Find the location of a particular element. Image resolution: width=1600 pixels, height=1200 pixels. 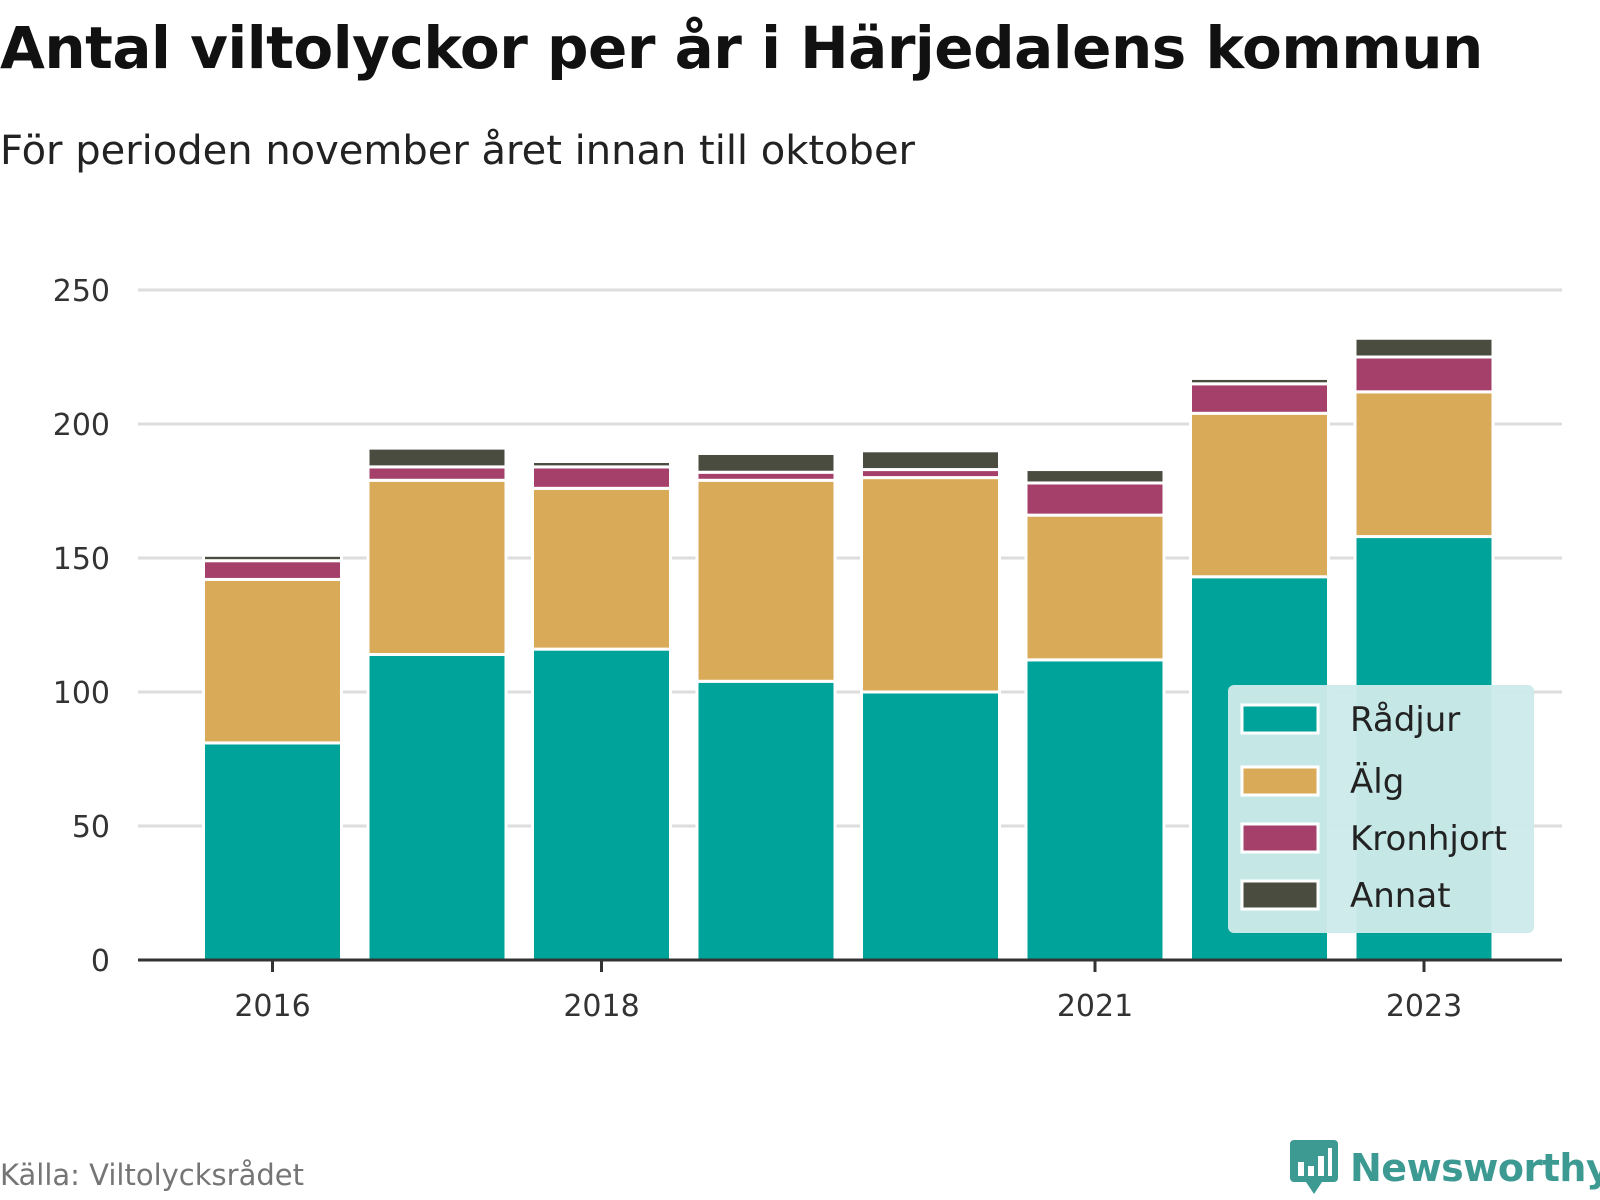

legend-label: Kronhjort is located at coordinates (1428, 839).